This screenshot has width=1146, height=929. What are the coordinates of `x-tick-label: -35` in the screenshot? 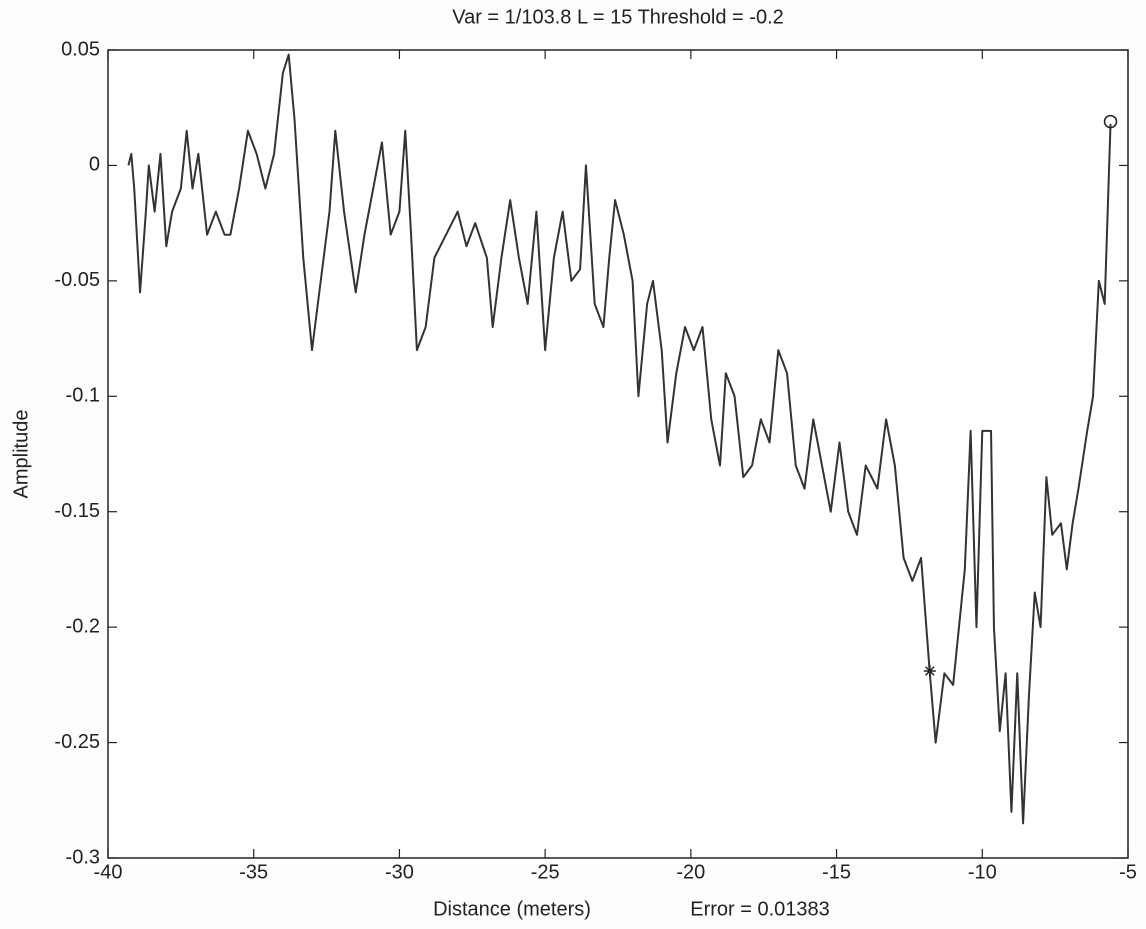 It's located at (253, 872).